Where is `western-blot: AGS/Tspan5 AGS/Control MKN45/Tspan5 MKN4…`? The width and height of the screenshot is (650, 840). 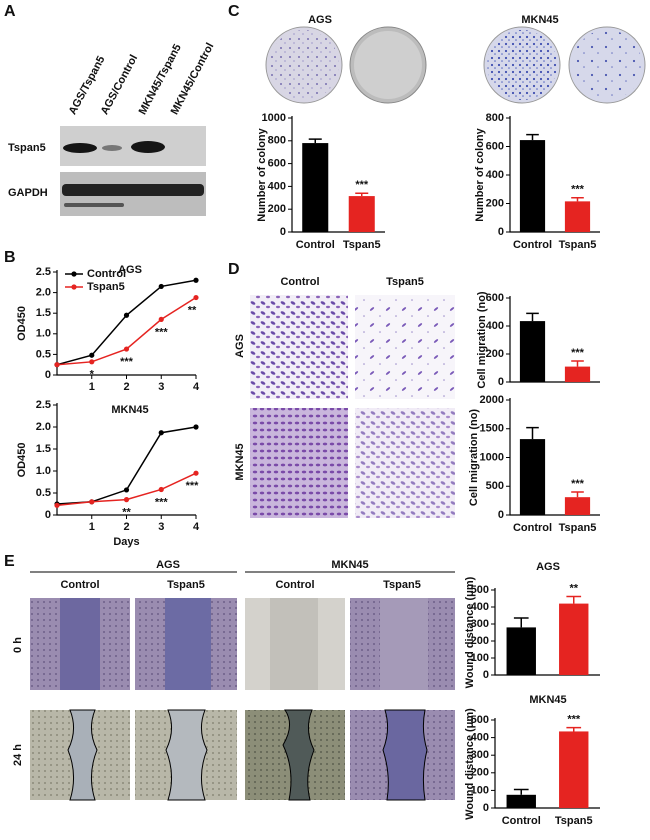 western-blot: AGS/Tspan5 AGS/Control MKN45/Tspan5 MKN4… is located at coordinates (112, 128).